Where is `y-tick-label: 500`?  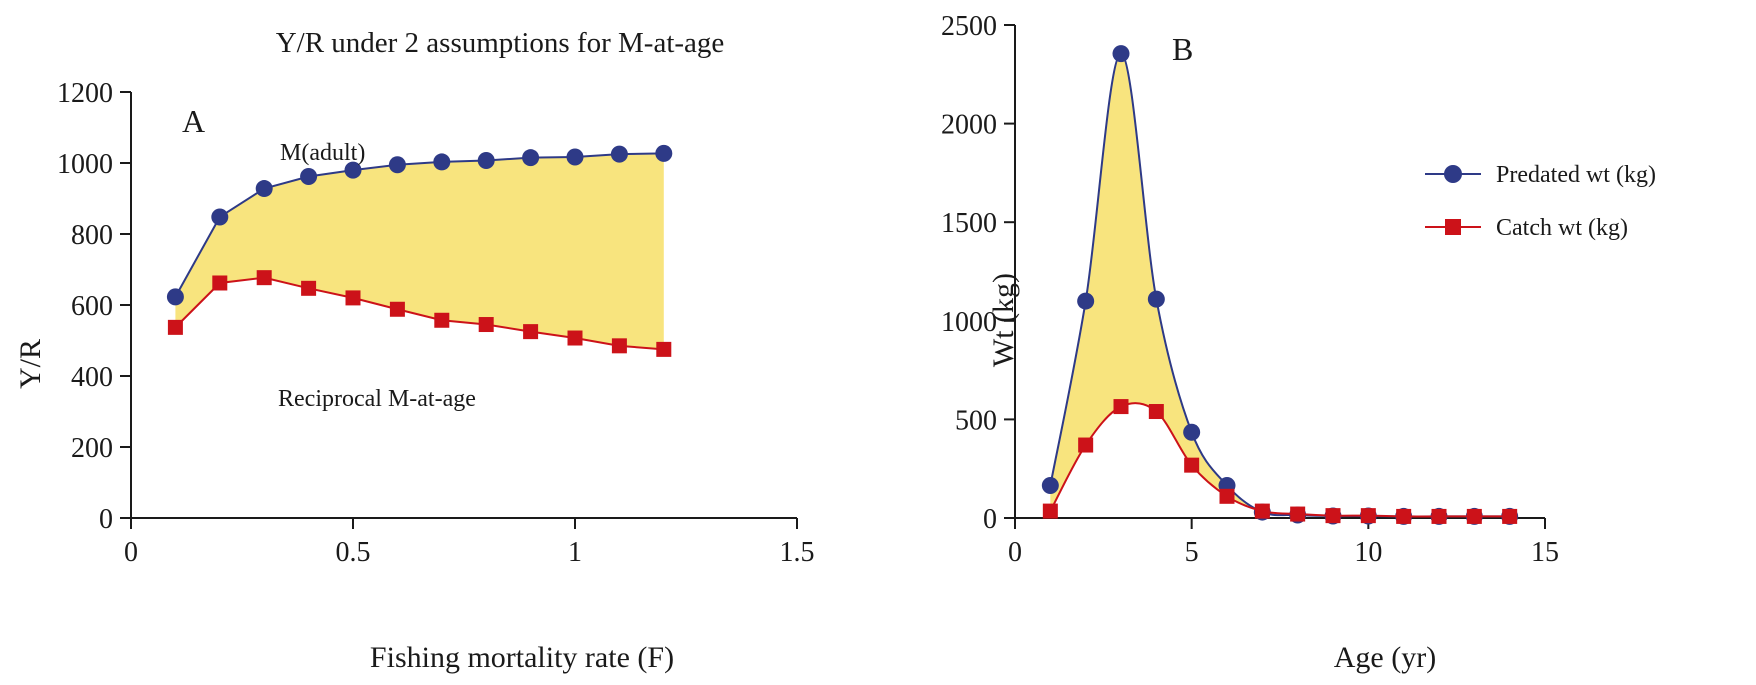
y-tick-label: 500 is located at coordinates (976, 420).